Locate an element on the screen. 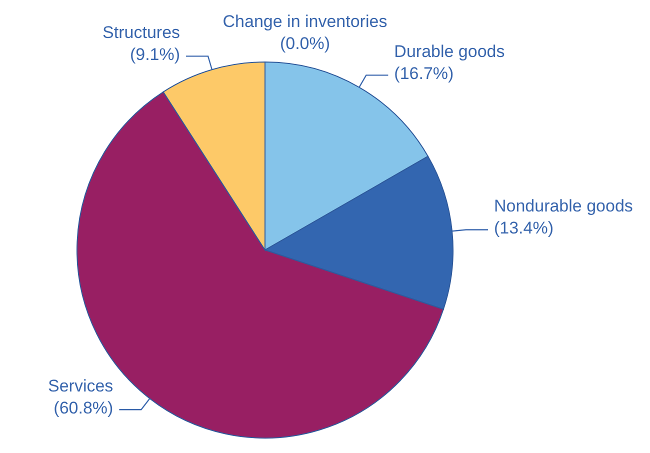 This screenshot has height=453, width=650. data-label: (60.8%) is located at coordinates (84, 408).